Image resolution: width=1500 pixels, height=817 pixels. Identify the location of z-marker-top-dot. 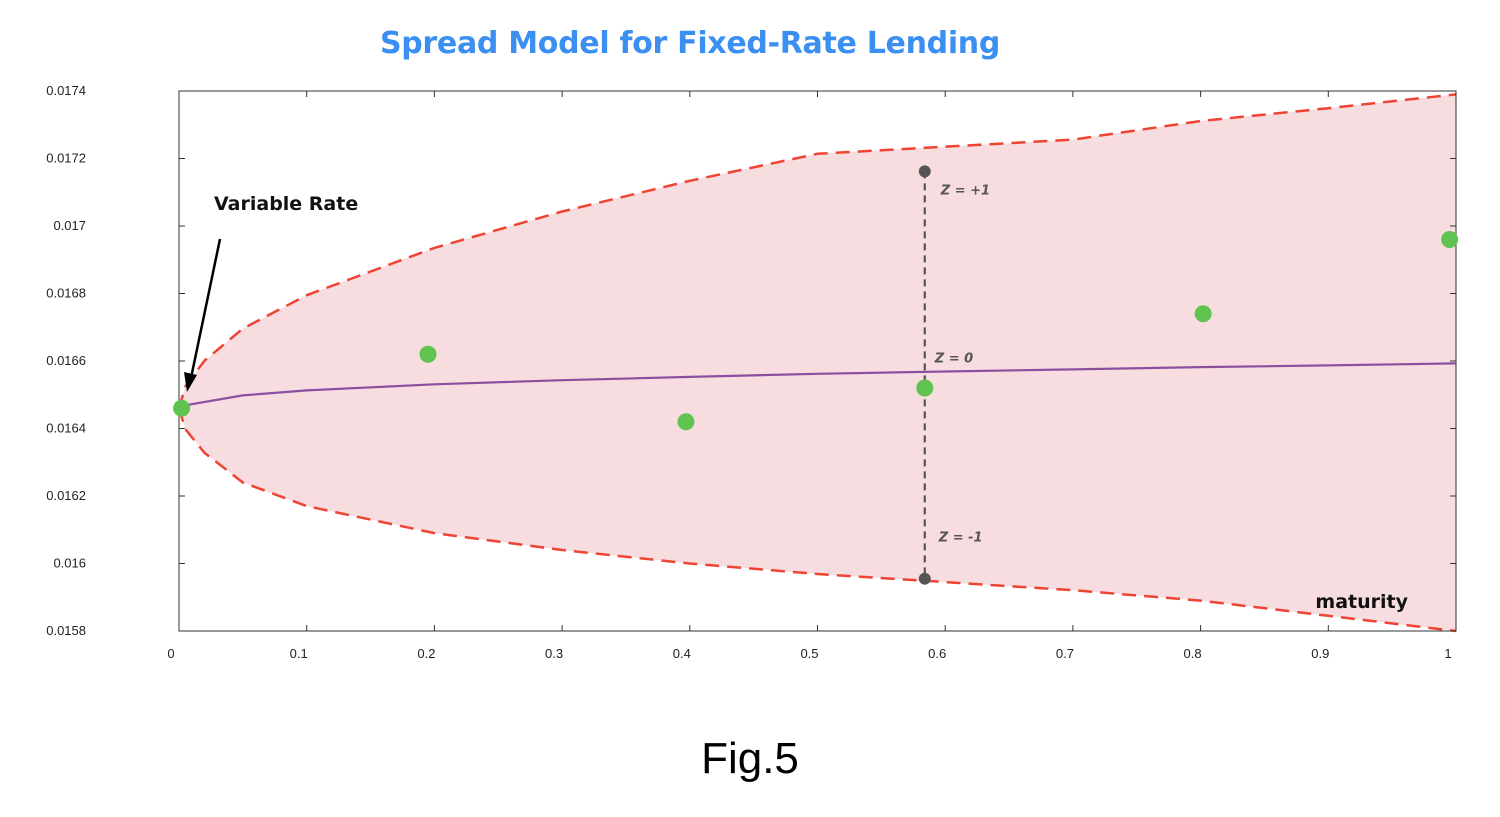
(924, 171).